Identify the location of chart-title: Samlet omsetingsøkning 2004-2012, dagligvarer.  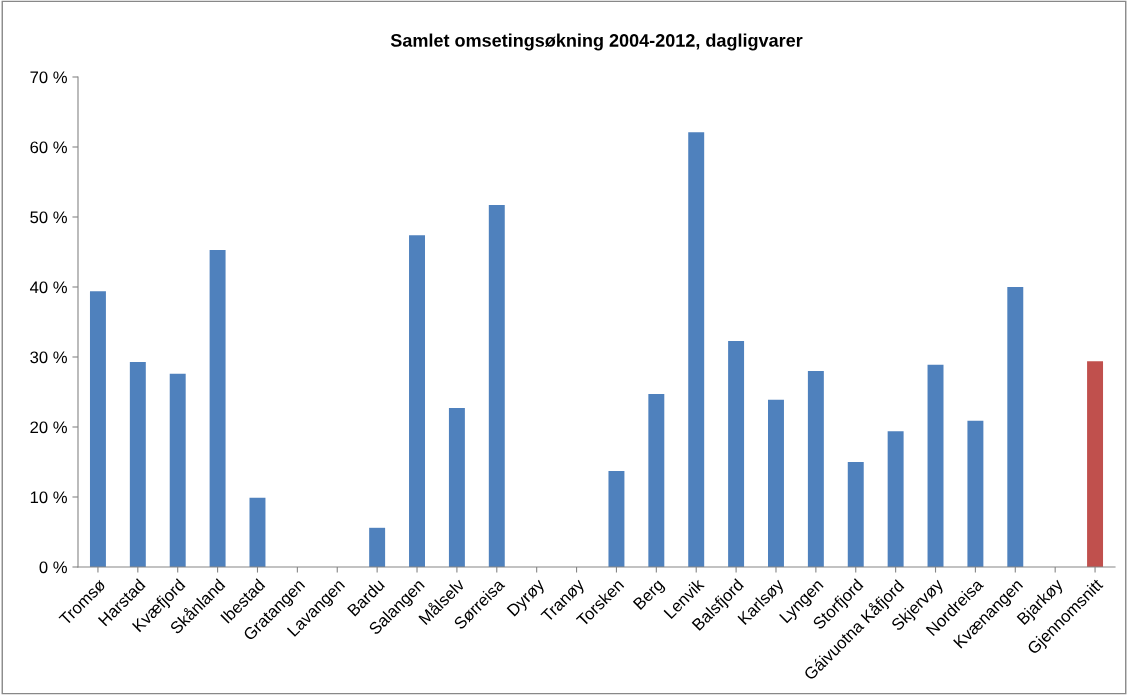
(596, 42).